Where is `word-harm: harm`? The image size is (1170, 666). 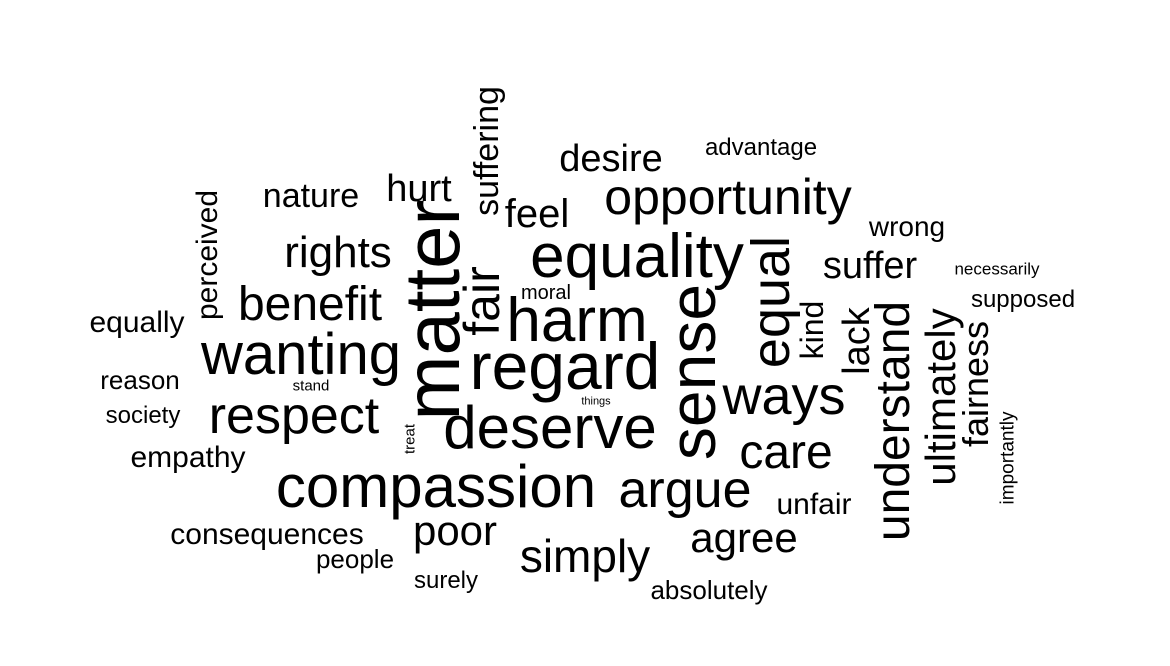 word-harm: harm is located at coordinates (577, 320).